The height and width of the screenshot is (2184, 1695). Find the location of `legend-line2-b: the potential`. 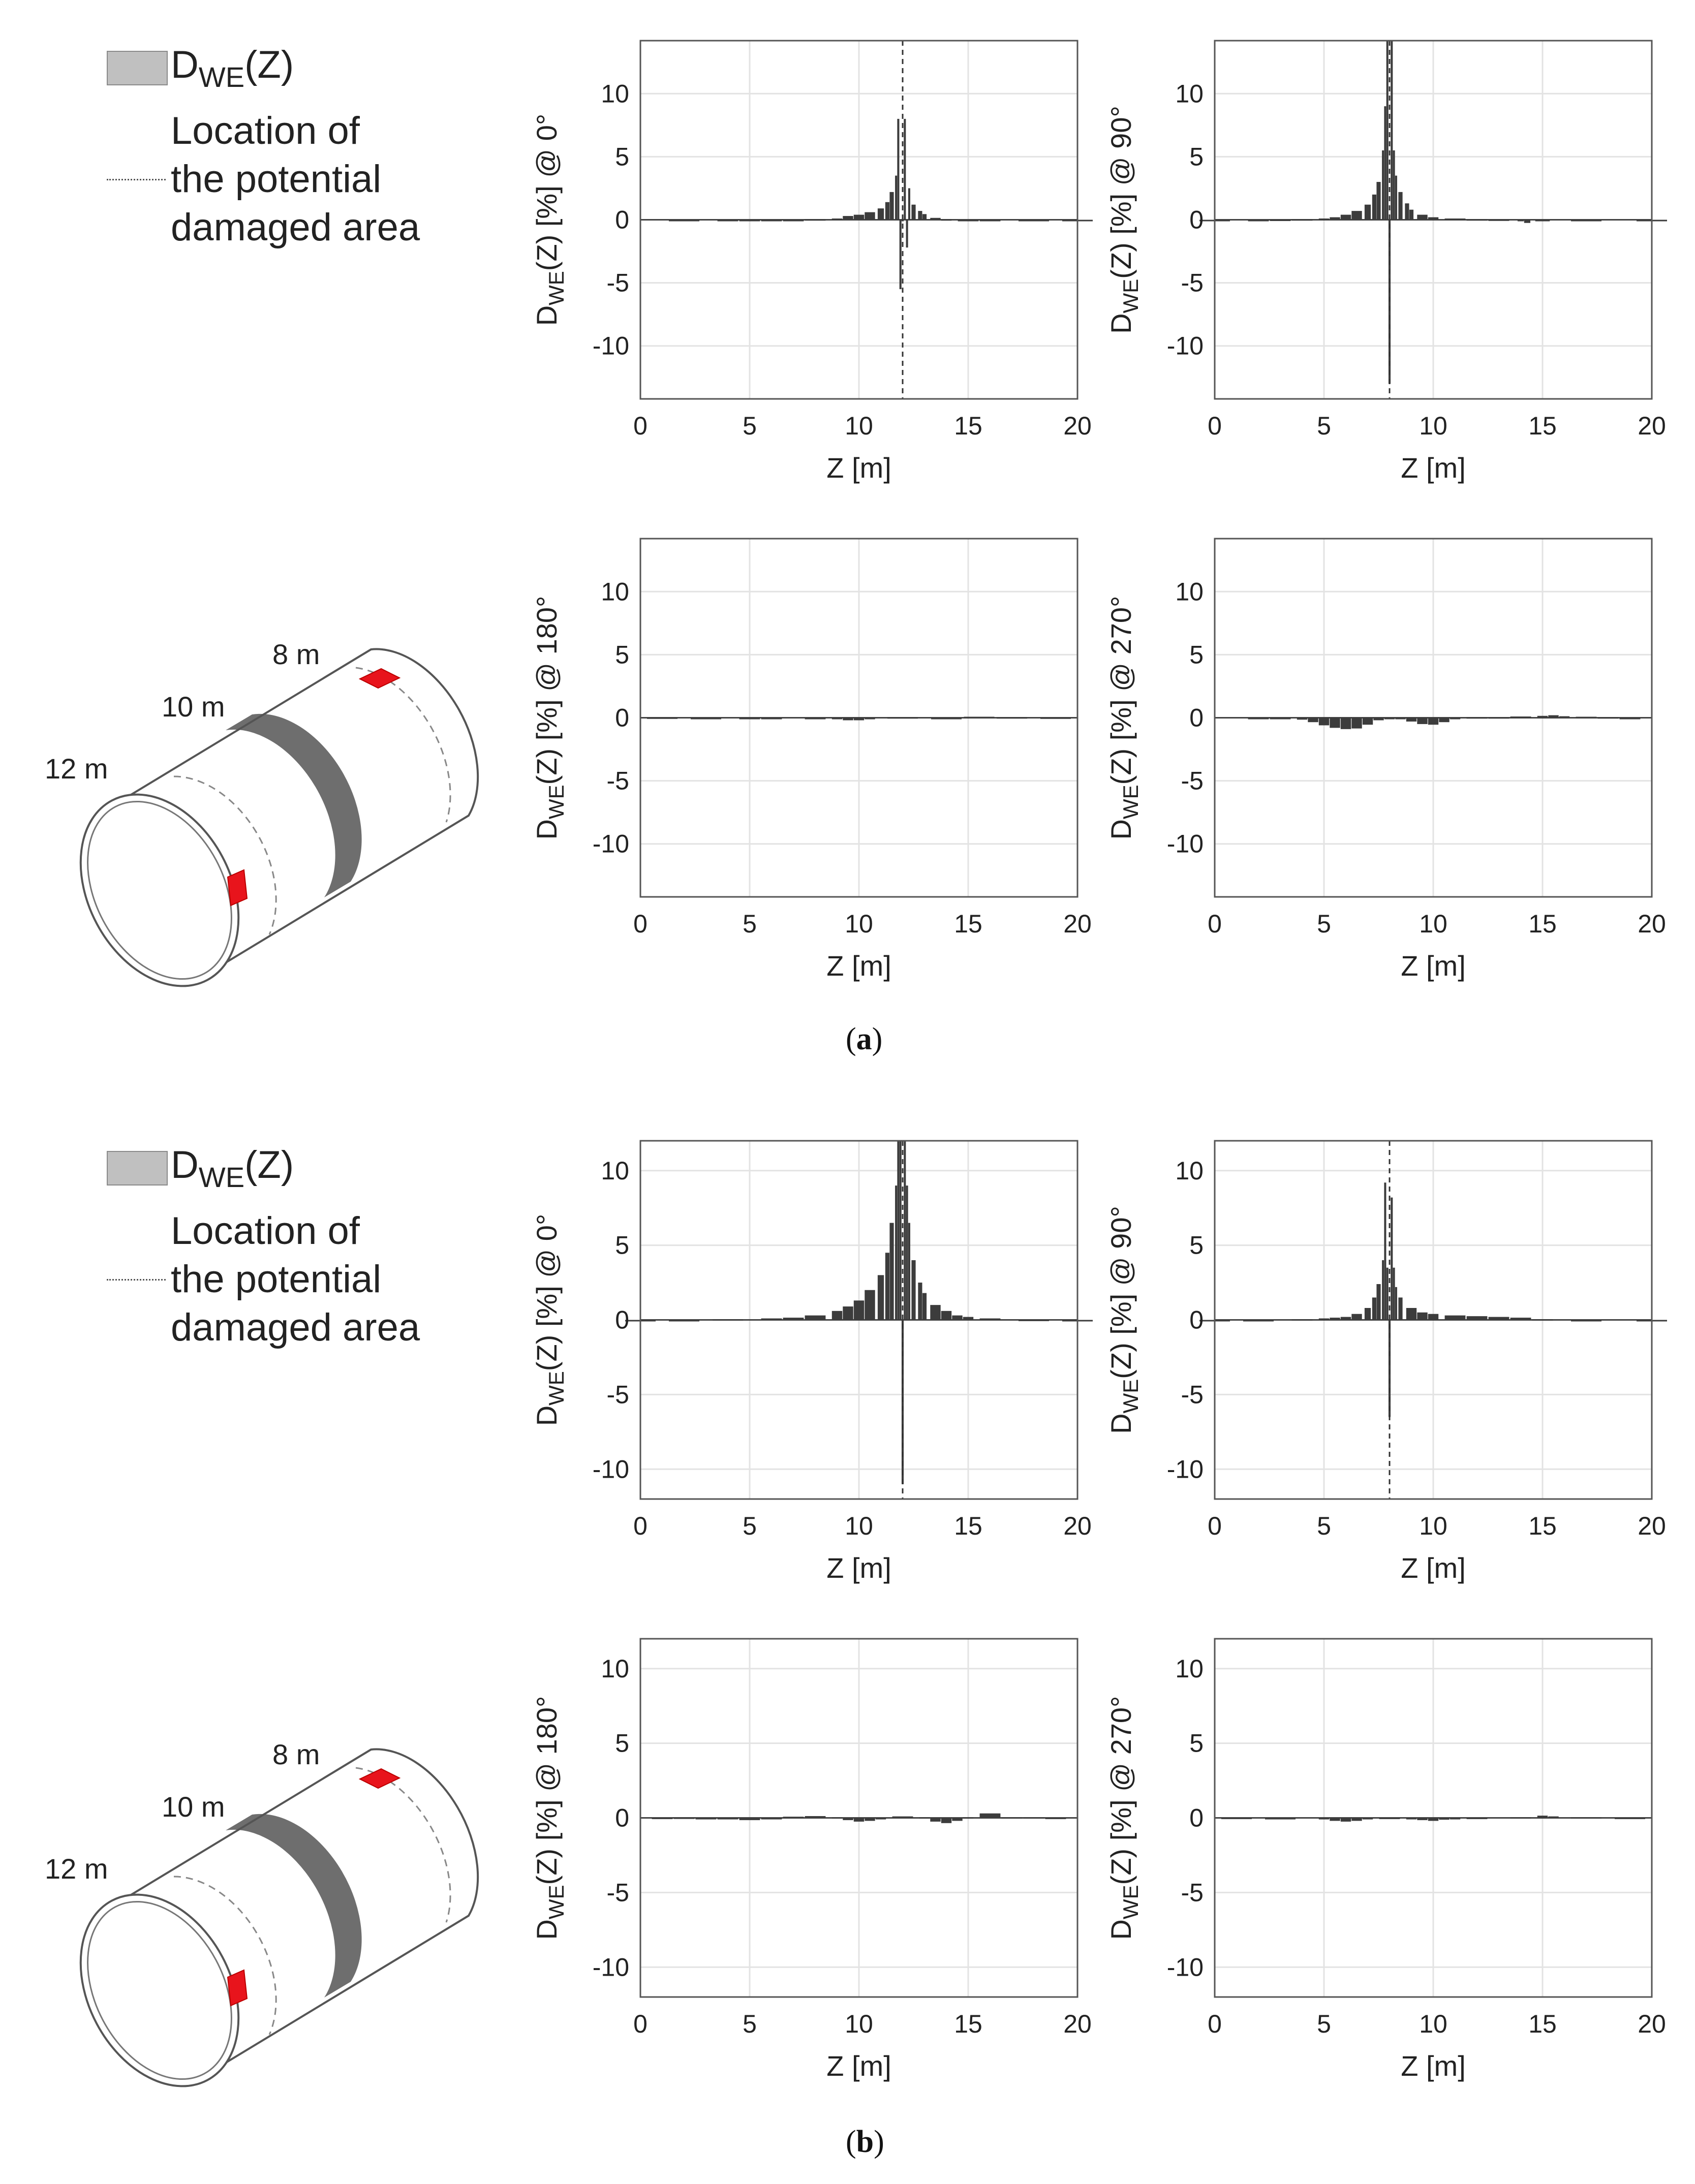

legend-line2-b: the potential is located at coordinates (277, 1279).